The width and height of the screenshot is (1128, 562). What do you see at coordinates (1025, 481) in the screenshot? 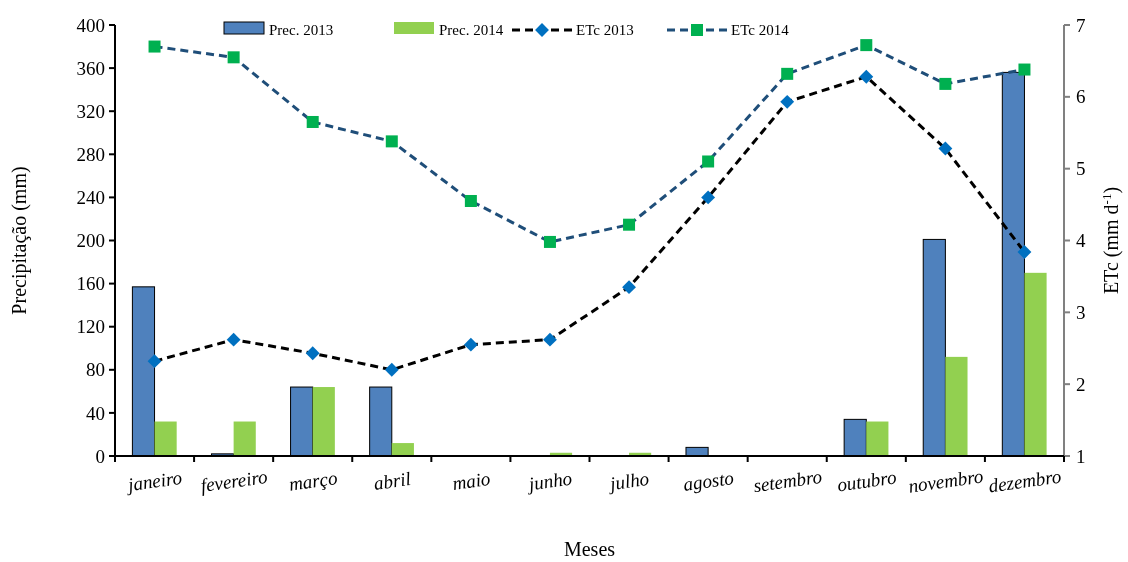
I see `x-tick-label: dezembro` at bounding box center [1025, 481].